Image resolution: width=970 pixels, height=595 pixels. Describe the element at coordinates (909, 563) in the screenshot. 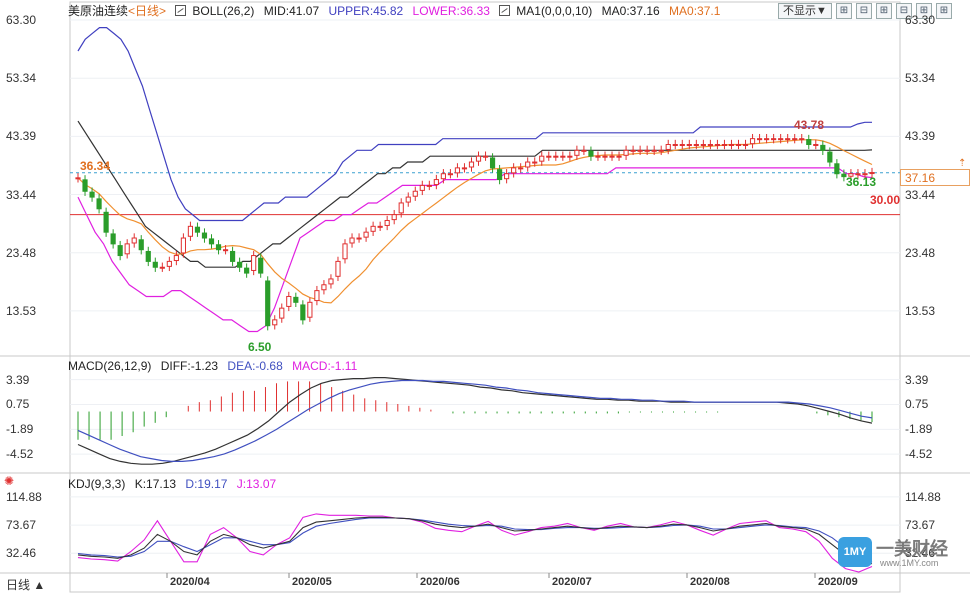

I see `brand-url: www.1MY.com` at that location.